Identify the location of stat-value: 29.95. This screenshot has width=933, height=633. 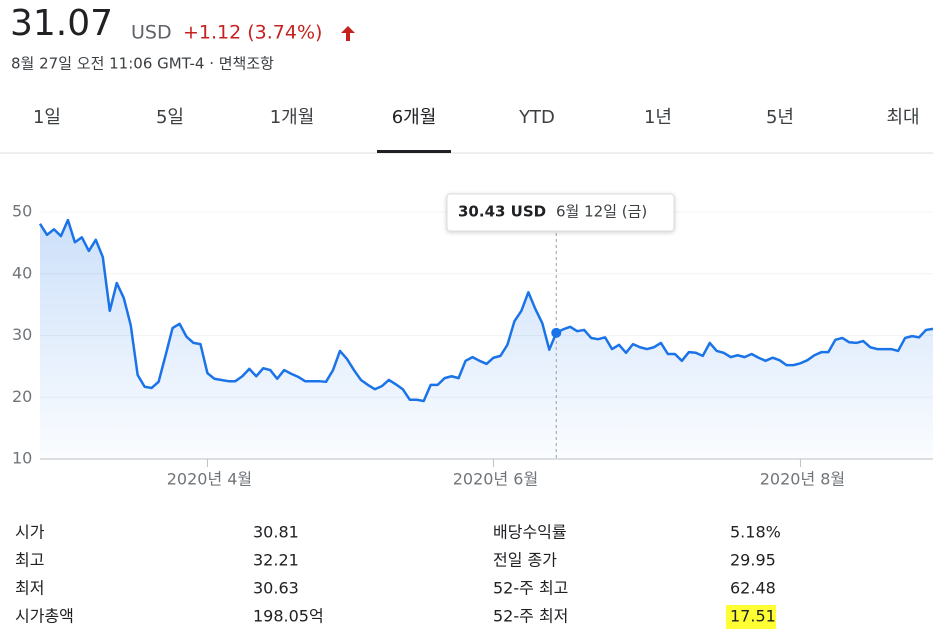
(753, 560).